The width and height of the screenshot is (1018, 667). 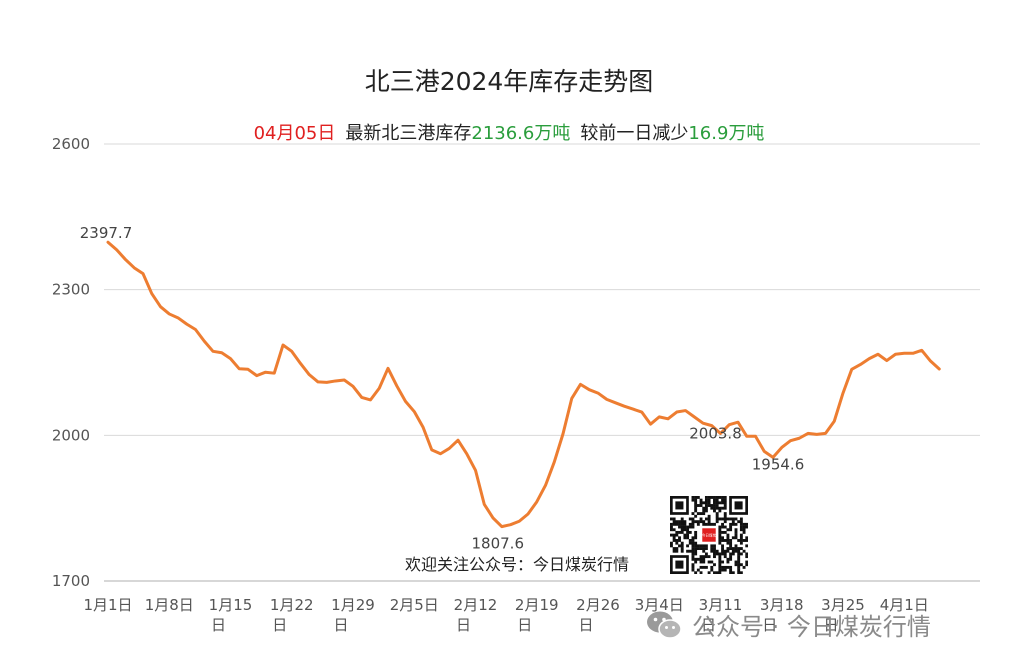 I want to click on x-tick-label: 1月15 日, so click(x=231, y=615).